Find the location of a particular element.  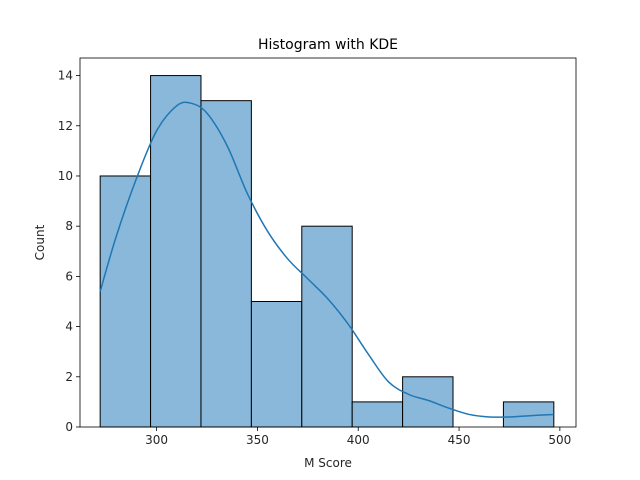

x-tick-label: 300 is located at coordinates (156, 440).